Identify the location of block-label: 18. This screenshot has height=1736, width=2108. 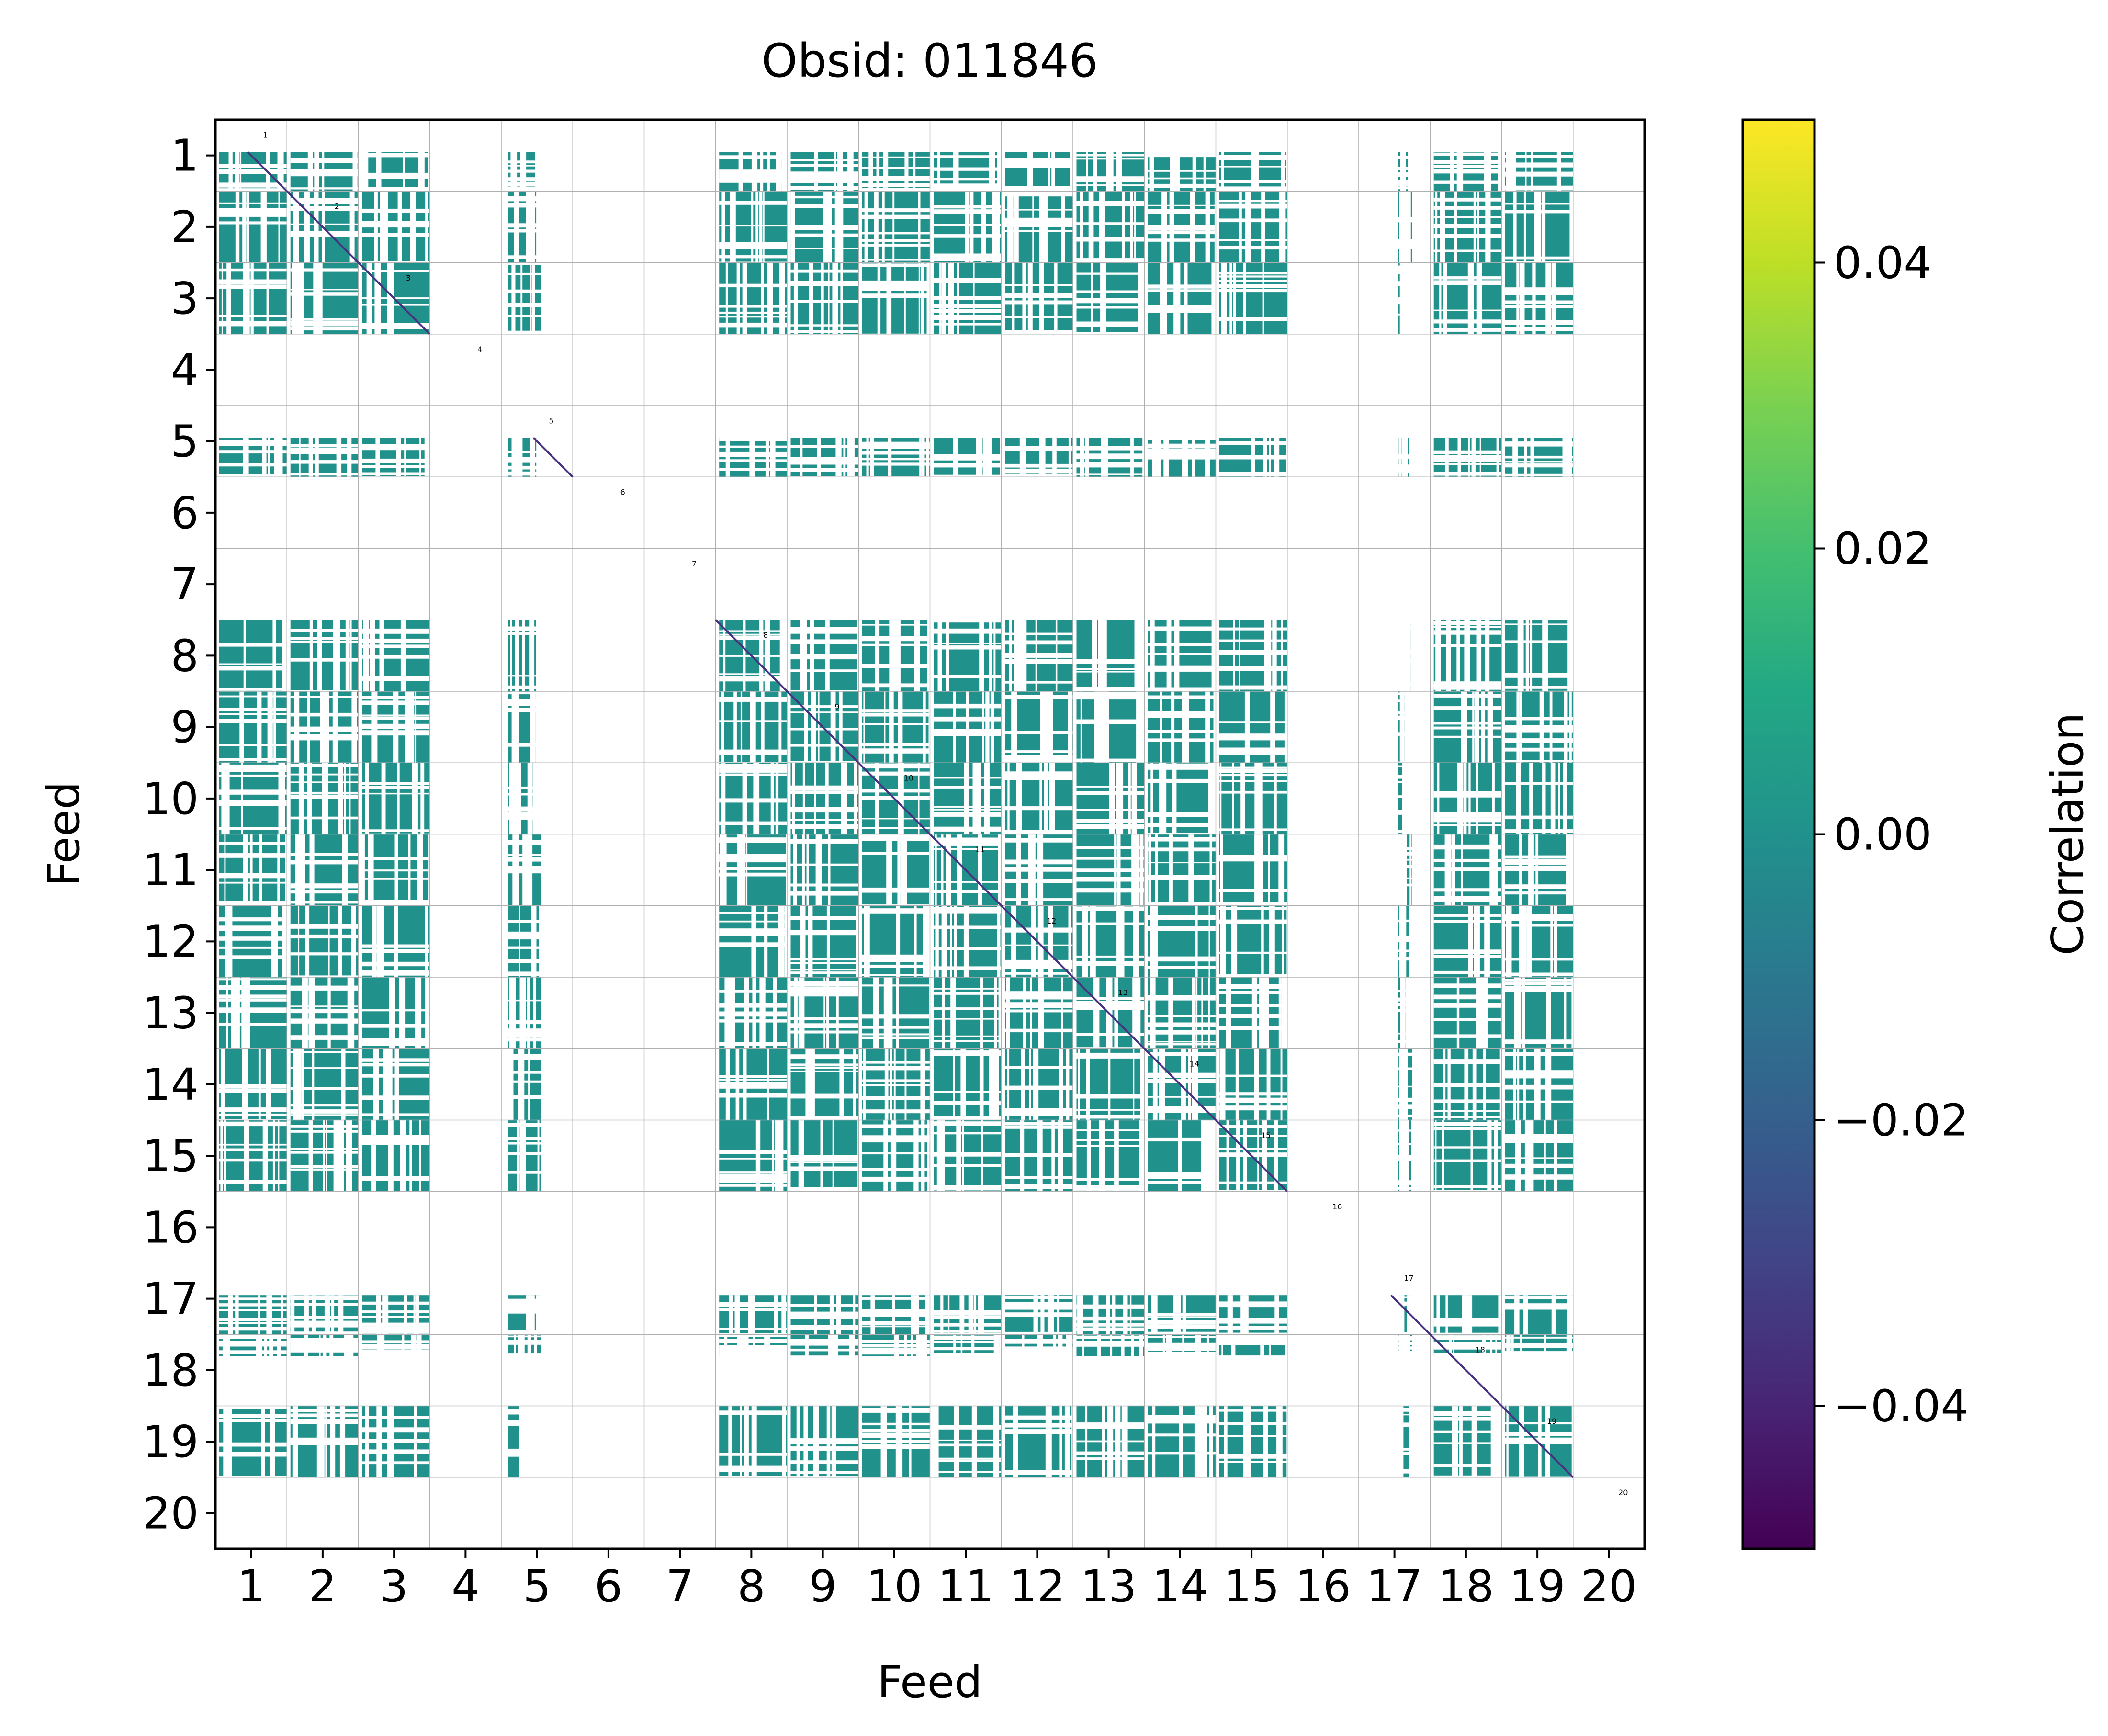
(1480, 1349).